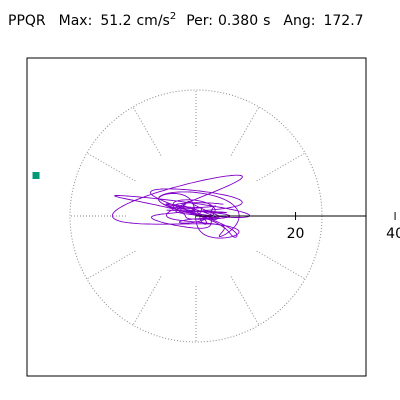  I want to click on plot-header: PPQR Max: 51.2 cm/s2 Per: 0.380 s Ang: 172.7, so click(186, 20).